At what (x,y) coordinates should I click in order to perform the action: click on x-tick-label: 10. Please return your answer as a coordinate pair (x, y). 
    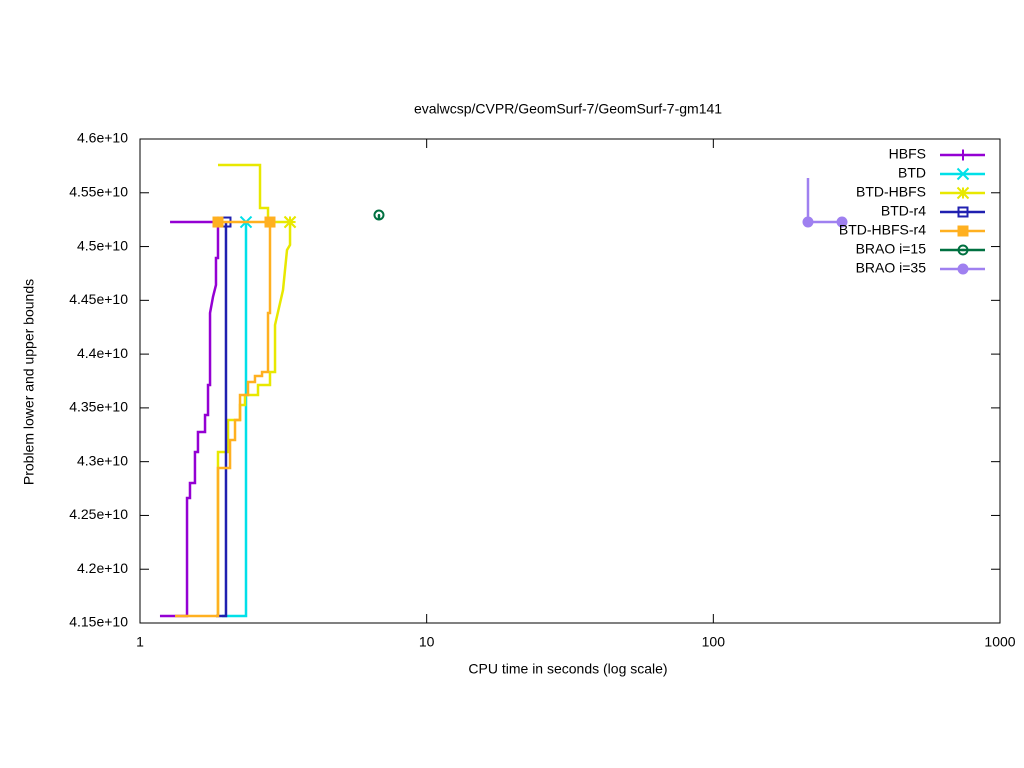
    Looking at the image, I should click on (427, 642).